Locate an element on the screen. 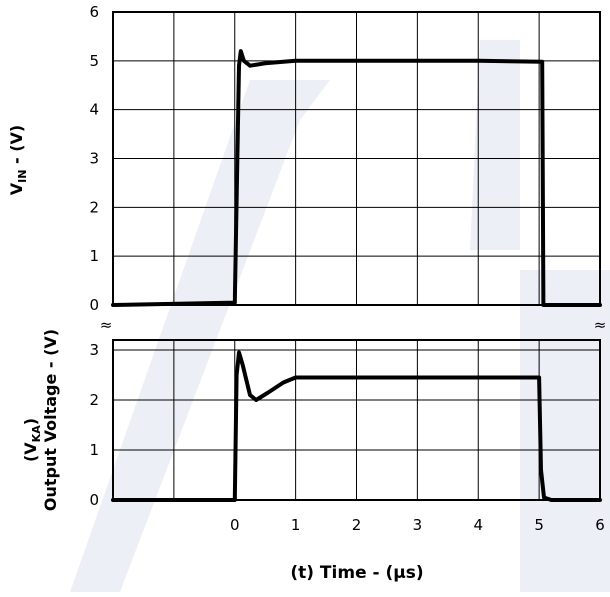 This screenshot has height=597, width=610. output-ytick-label: 2 is located at coordinates (94, 400).